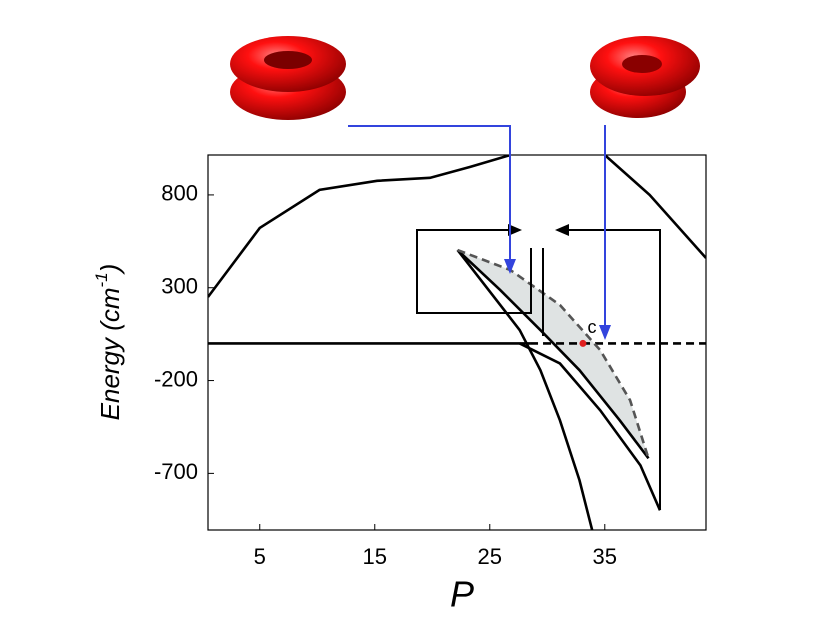  I want to click on y-tick-label: 800, so click(179, 193).